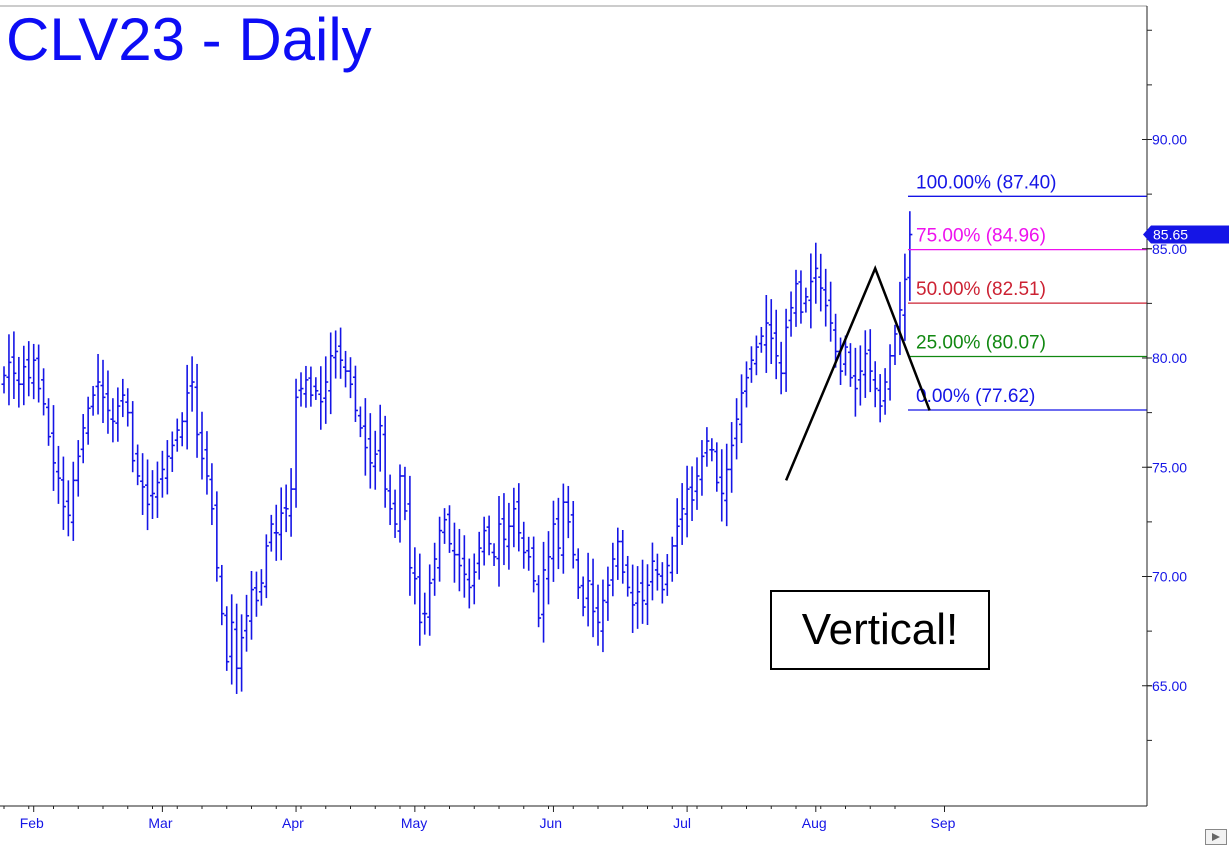 The height and width of the screenshot is (850, 1231). I want to click on y-tick-label: 85.00, so click(1169, 249).